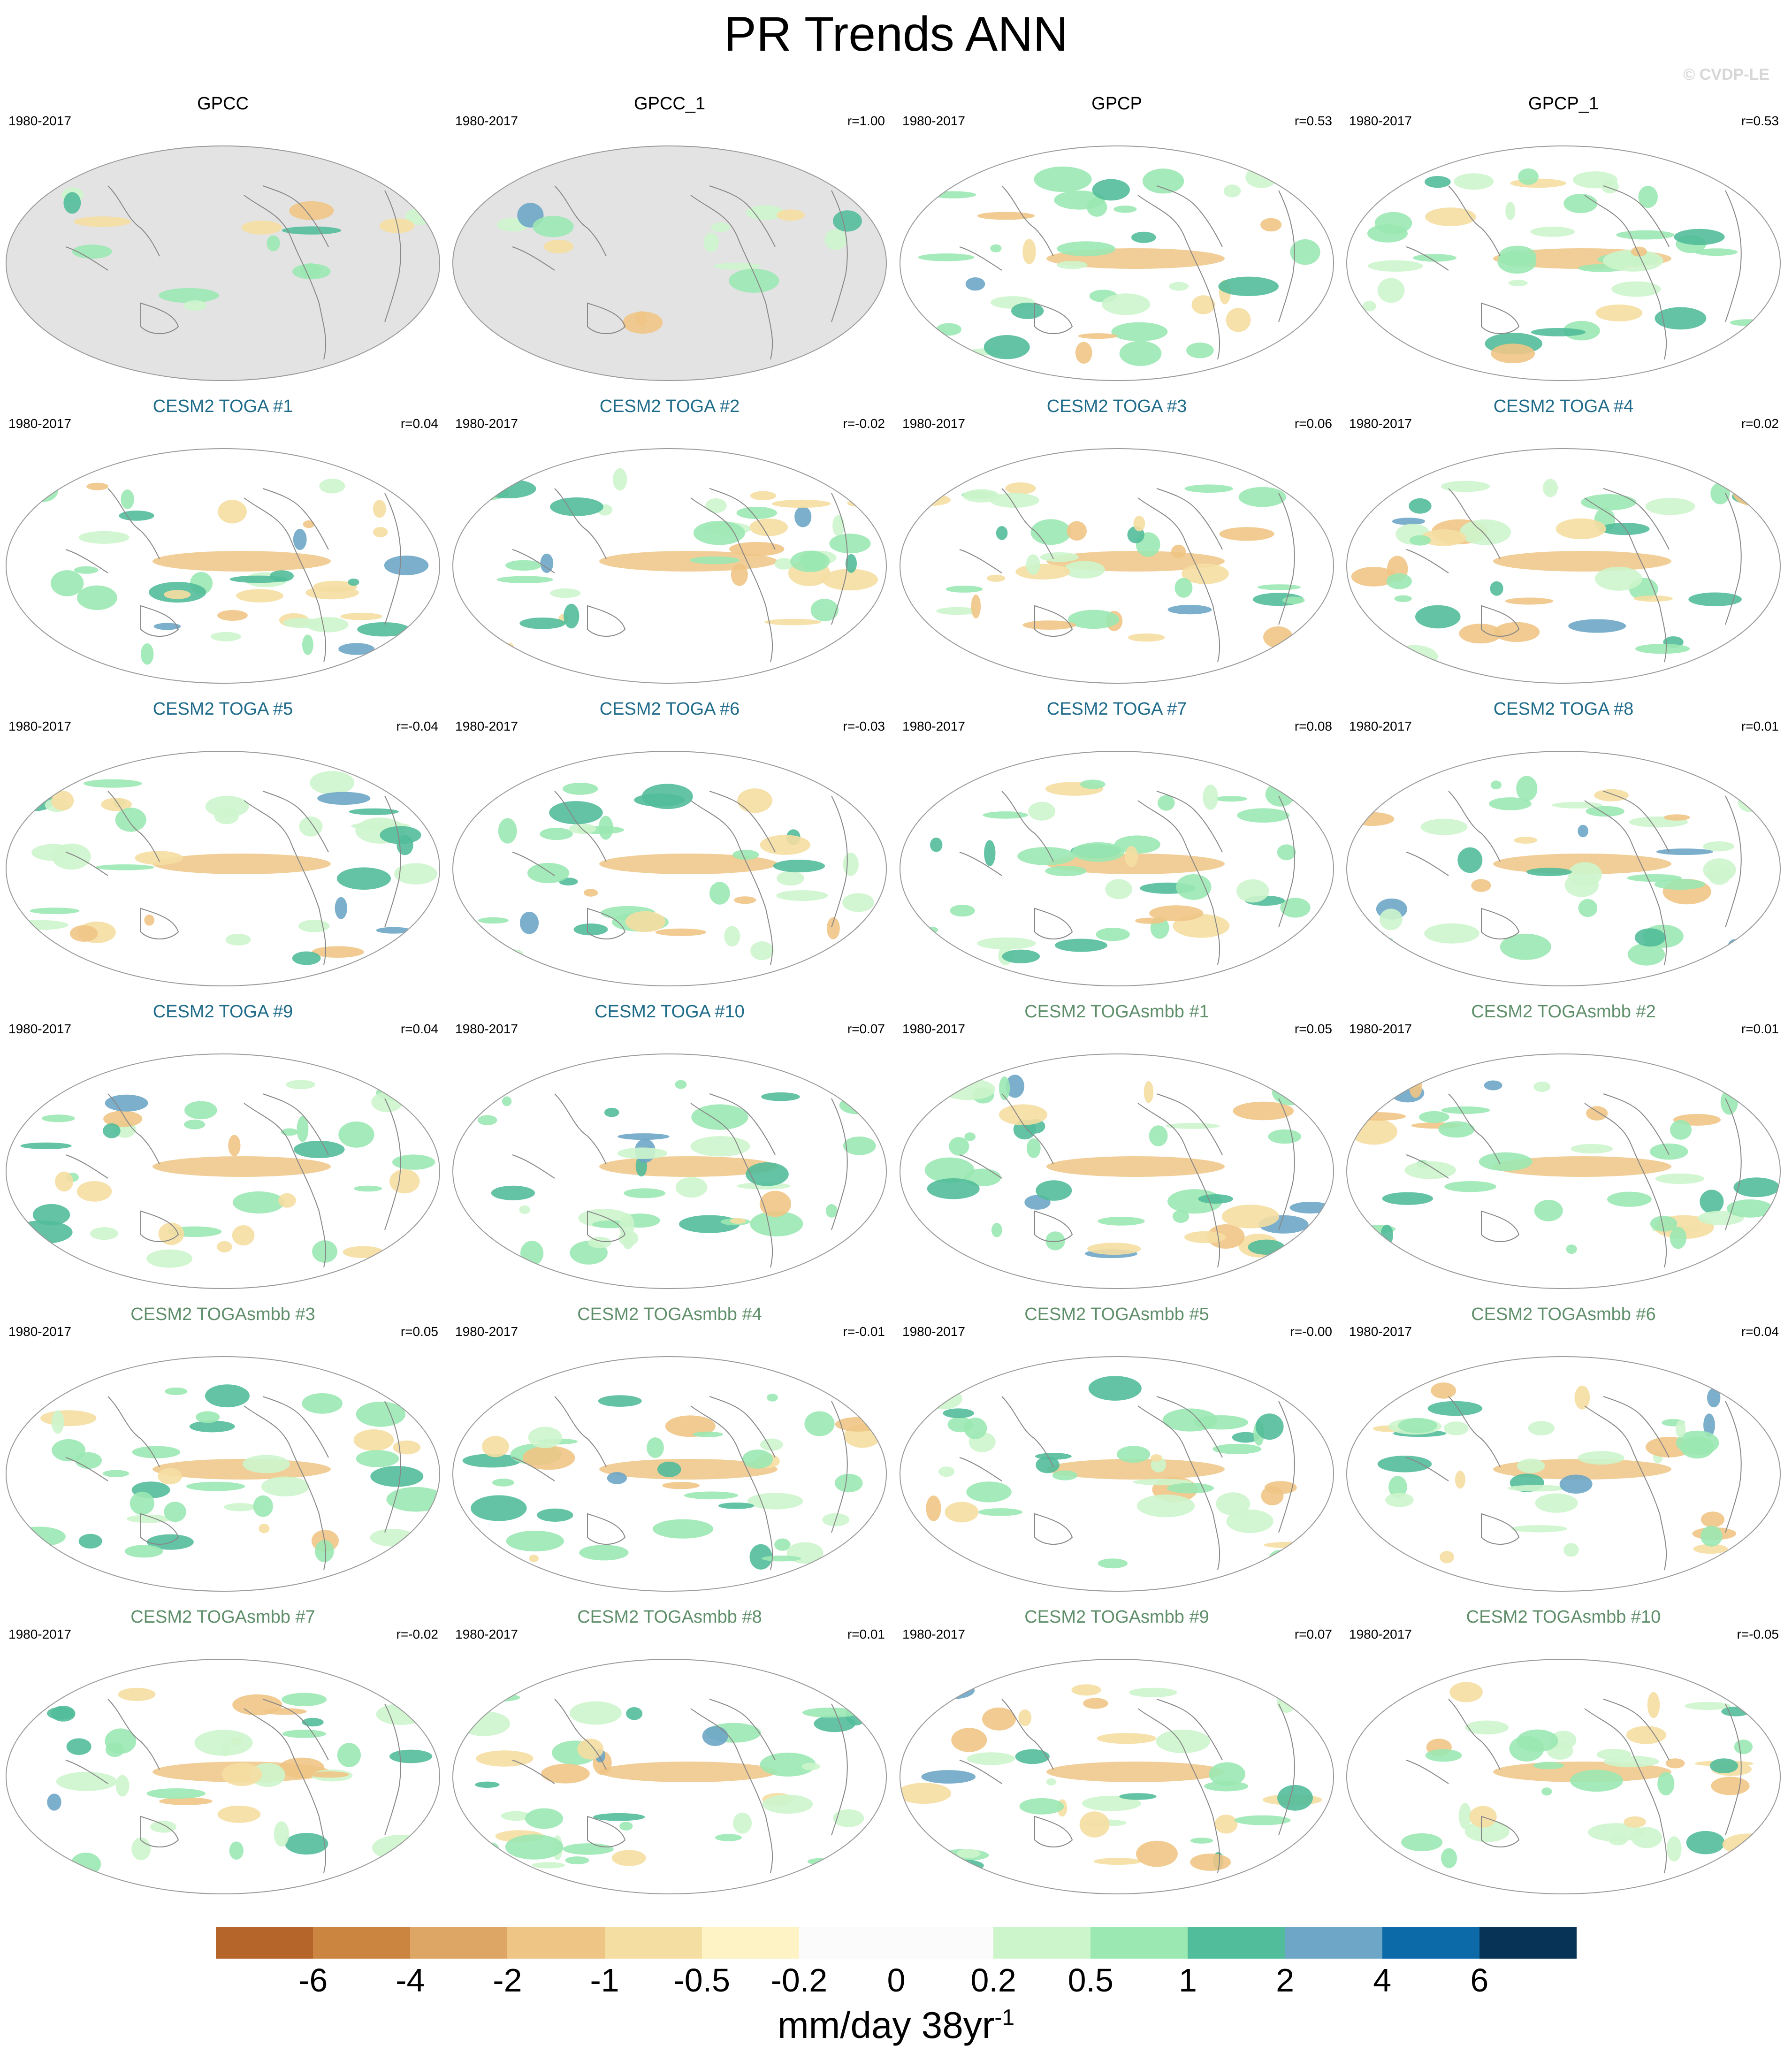 The width and height of the screenshot is (1792, 2060). I want to click on units-exponent: -1, so click(1004, 2017).